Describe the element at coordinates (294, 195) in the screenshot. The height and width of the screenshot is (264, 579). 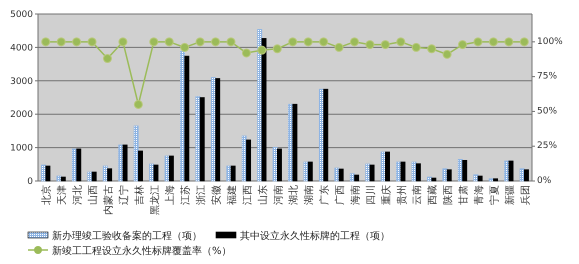
I see `x-tick-label: 湖北` at that location.